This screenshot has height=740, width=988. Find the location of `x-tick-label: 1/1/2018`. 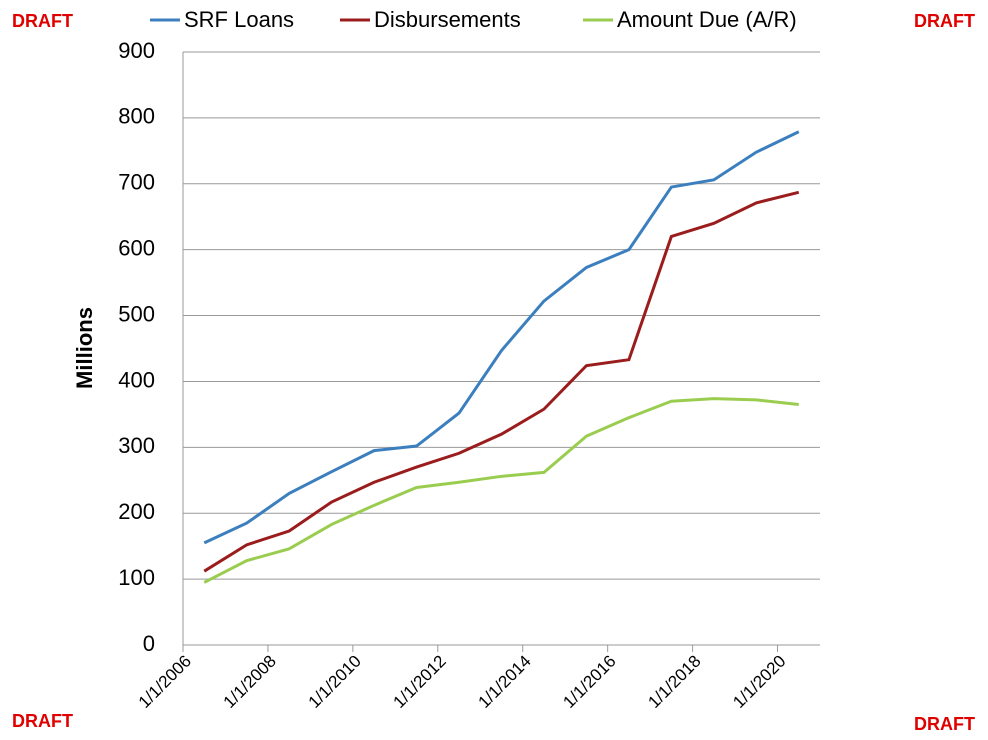

x-tick-label: 1/1/2018 is located at coordinates (674, 682).